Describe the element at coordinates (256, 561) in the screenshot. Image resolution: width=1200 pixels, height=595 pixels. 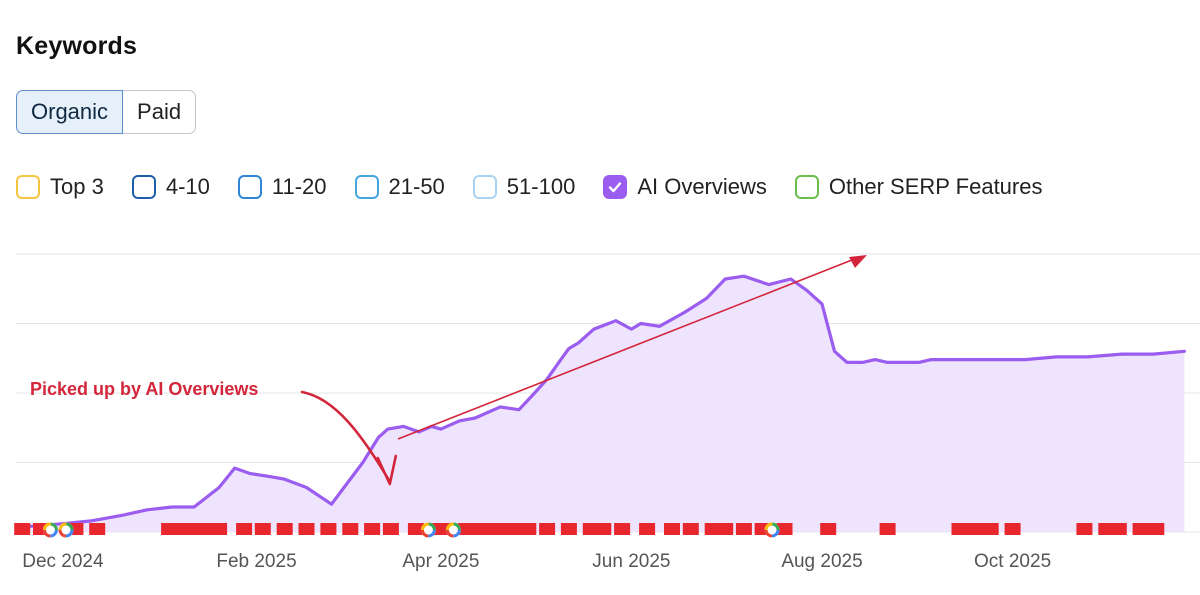
I see `x-tick-label: Feb 2025` at that location.